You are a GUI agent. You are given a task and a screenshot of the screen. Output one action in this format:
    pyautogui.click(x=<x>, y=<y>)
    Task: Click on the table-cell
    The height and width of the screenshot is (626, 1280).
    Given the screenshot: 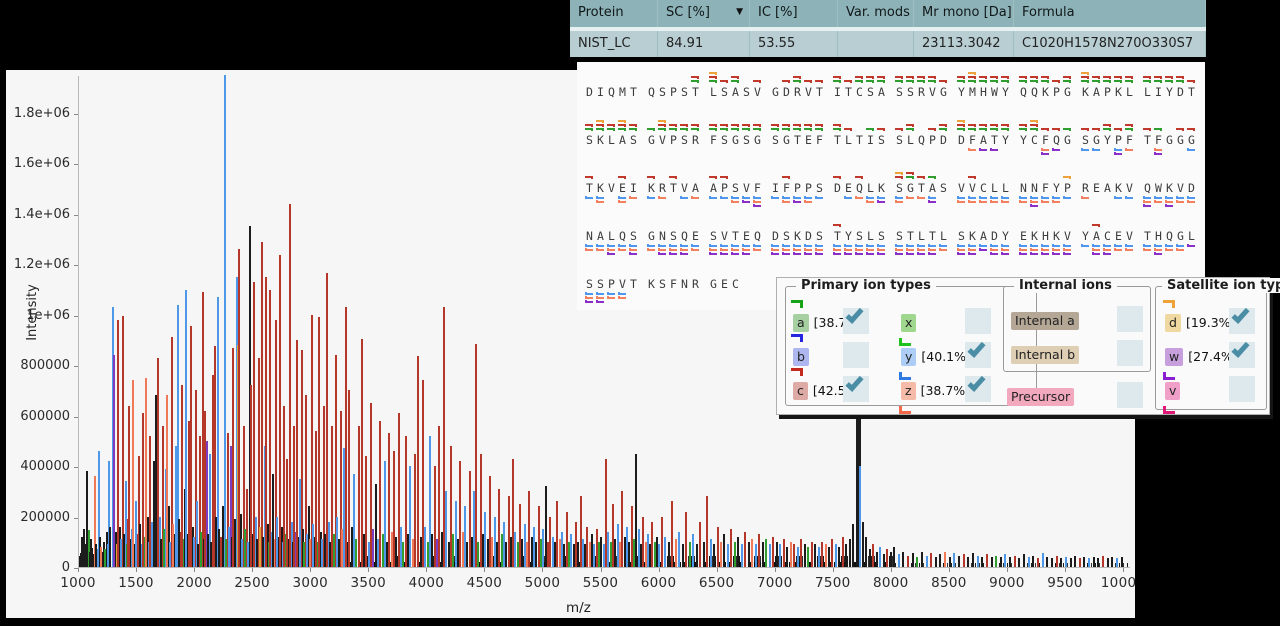 What is the action you would take?
    pyautogui.click(x=876, y=44)
    